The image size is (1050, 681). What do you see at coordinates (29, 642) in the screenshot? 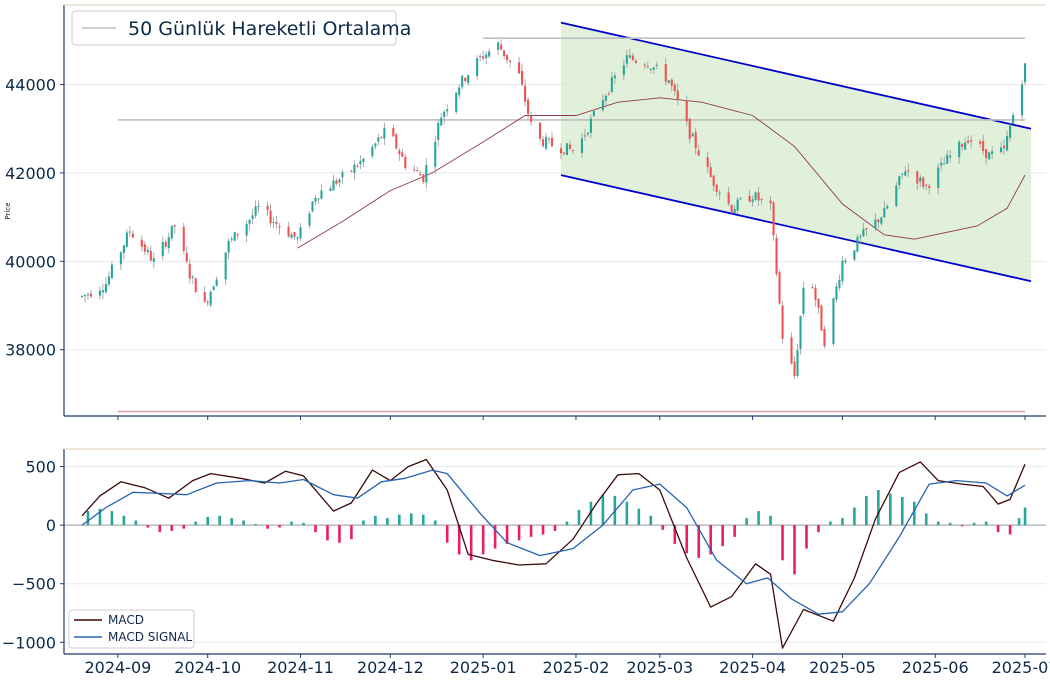
I see `macd-ytick-label: −1000` at bounding box center [29, 642].